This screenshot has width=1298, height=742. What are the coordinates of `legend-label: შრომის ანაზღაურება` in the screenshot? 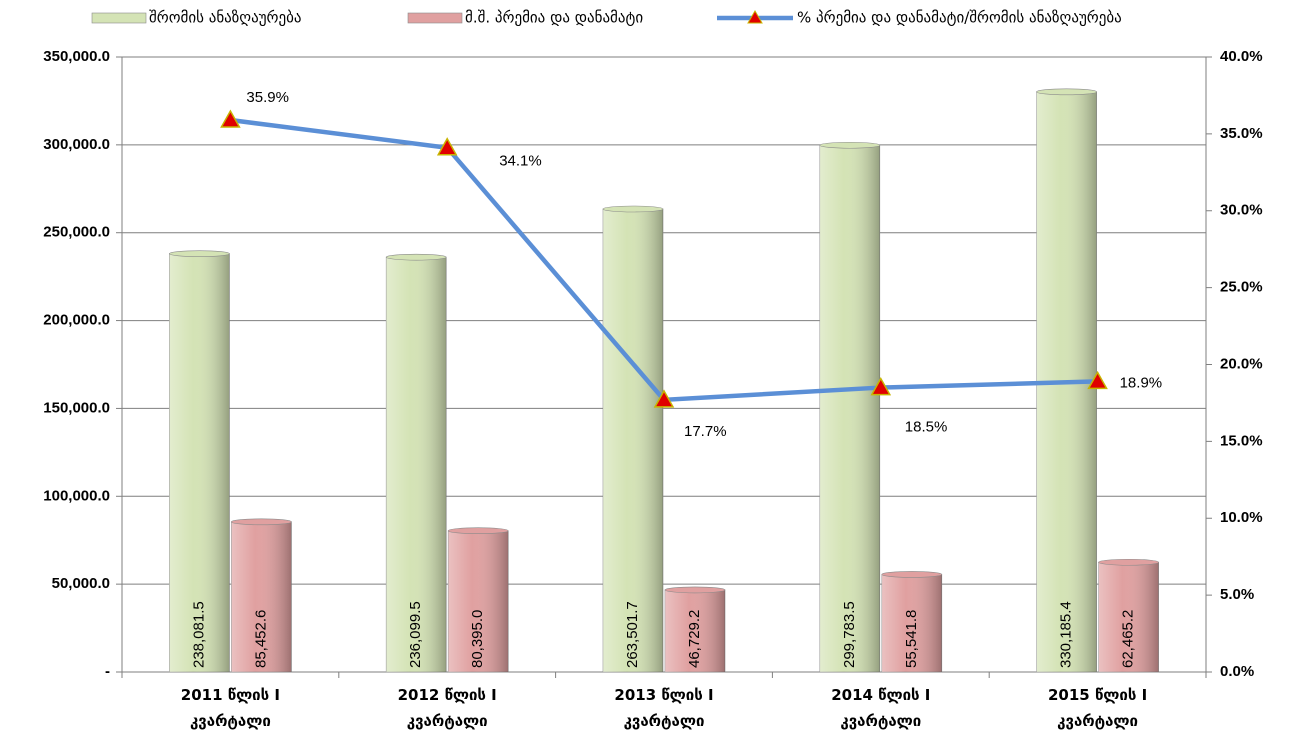 It's located at (225, 18).